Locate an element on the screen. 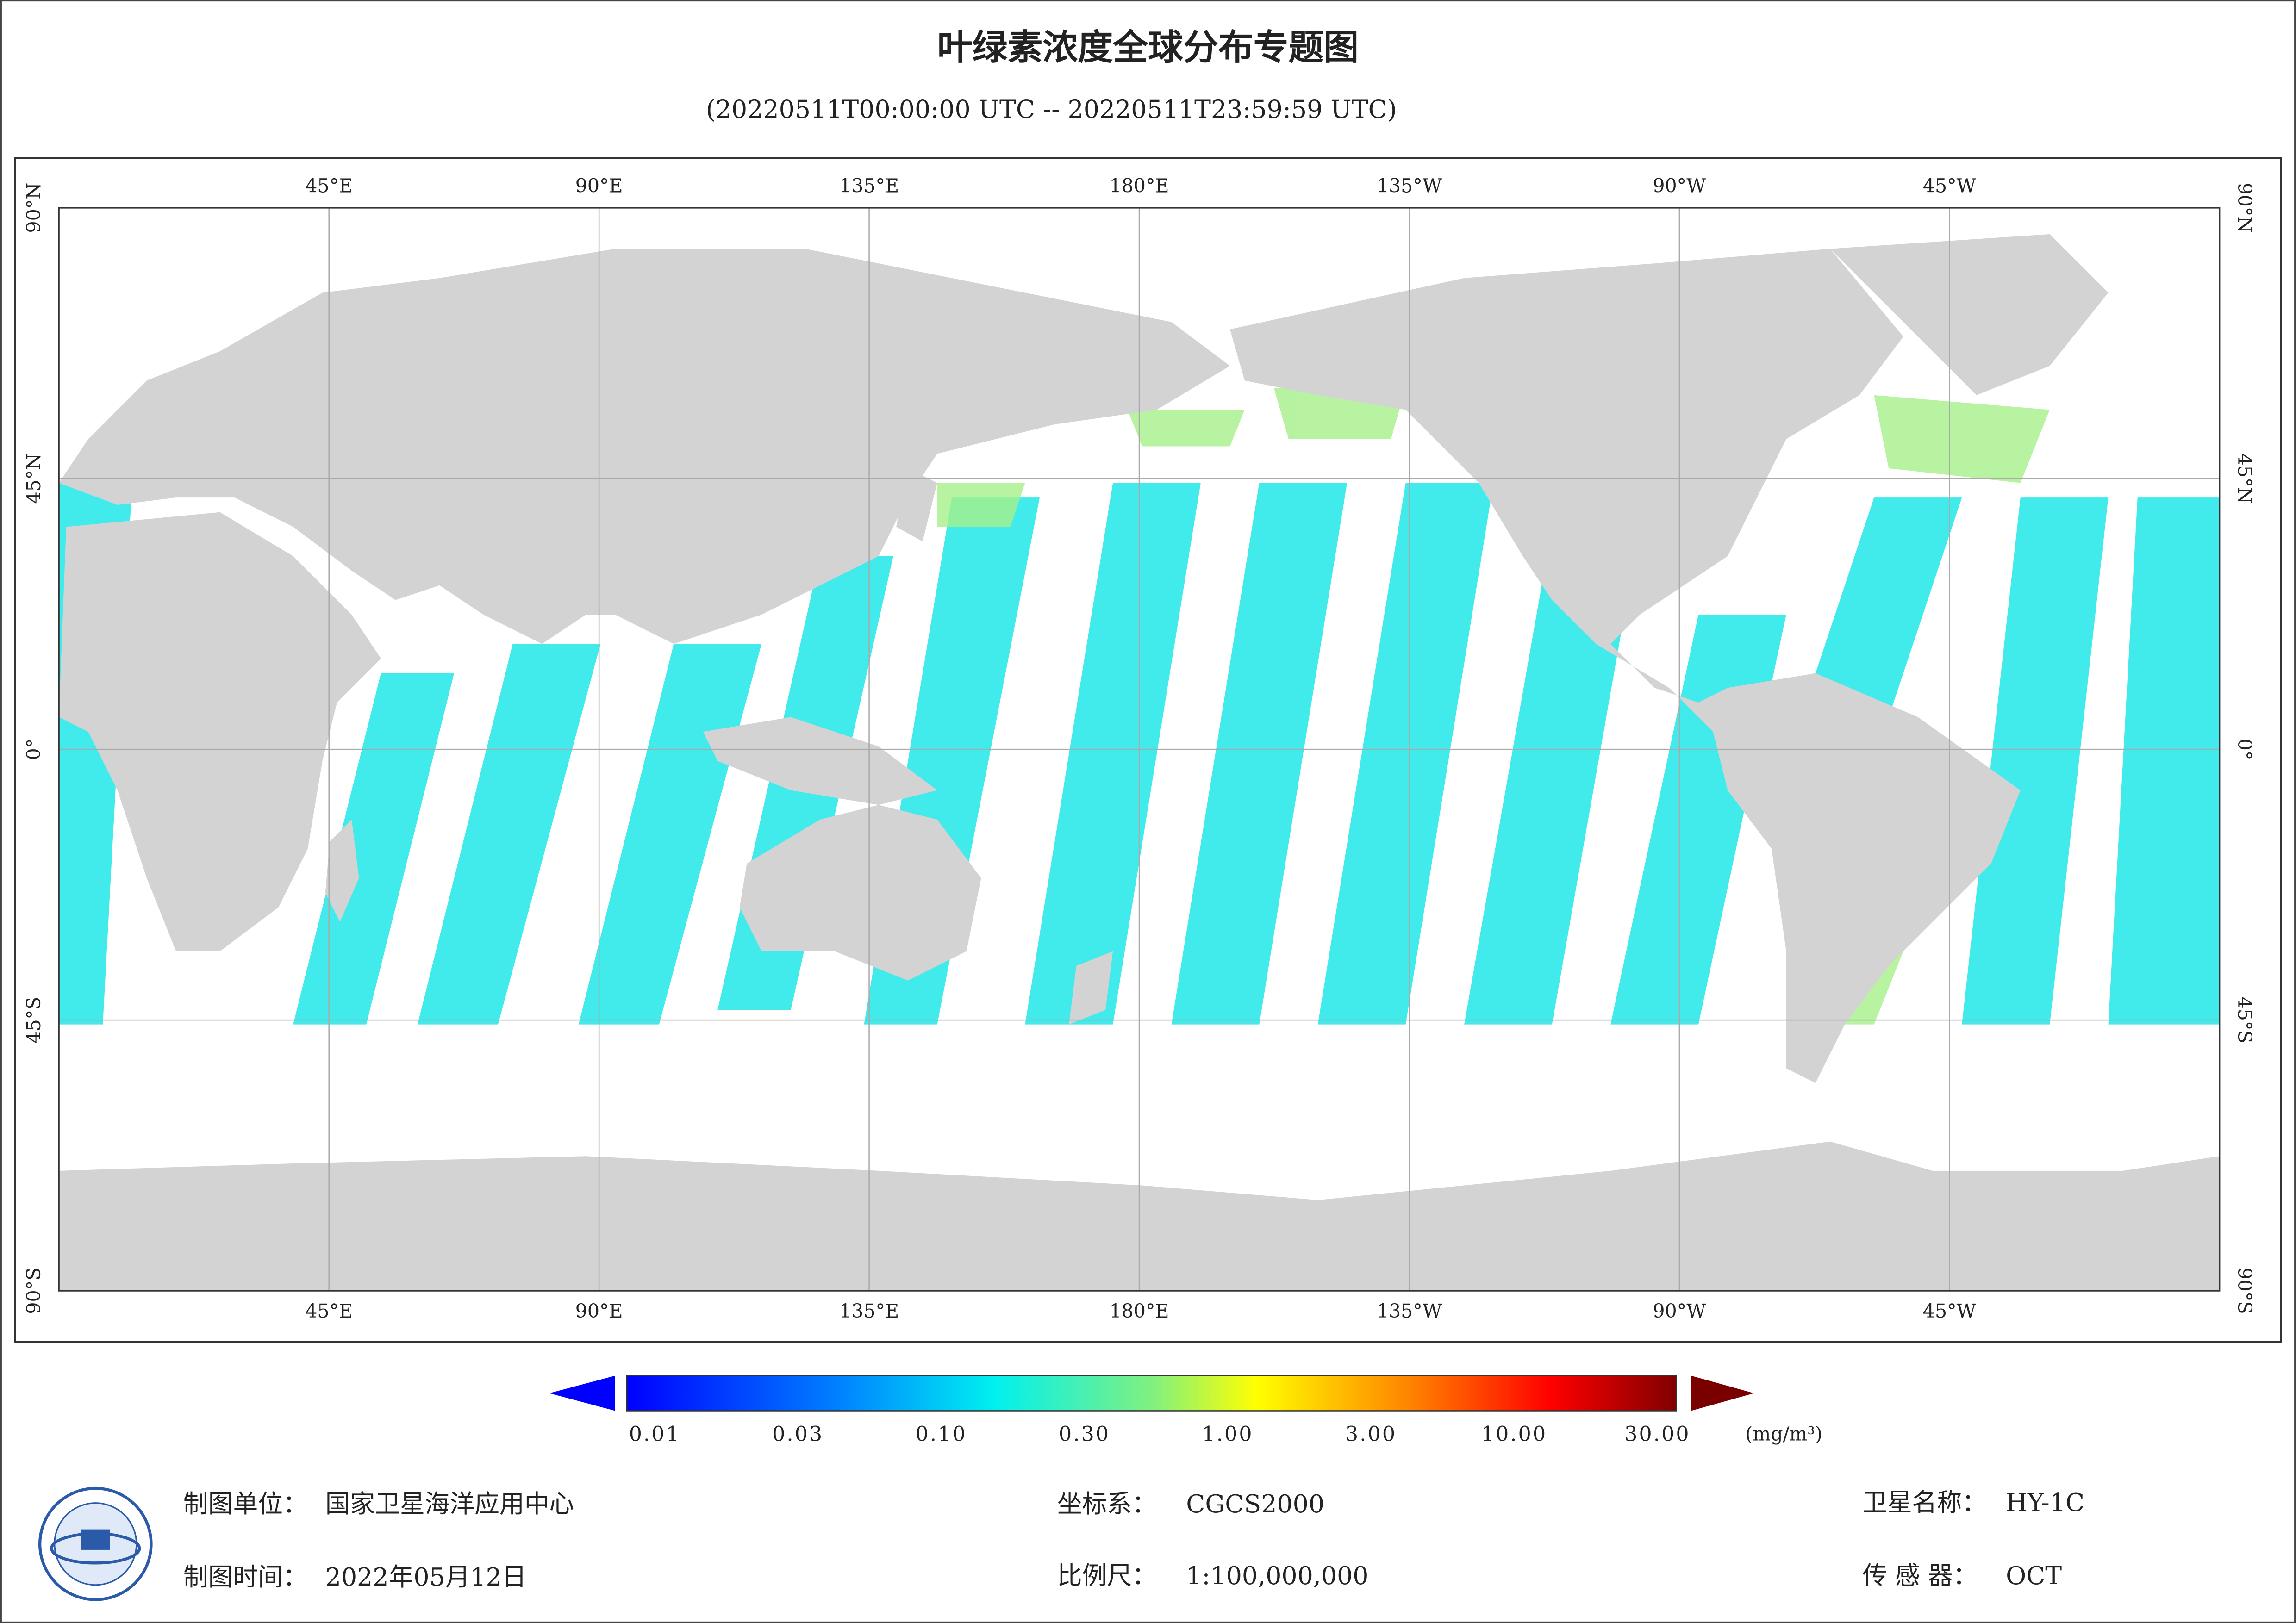 The image size is (2296, 1623). colorbar-label: 0.03 is located at coordinates (798, 1434).